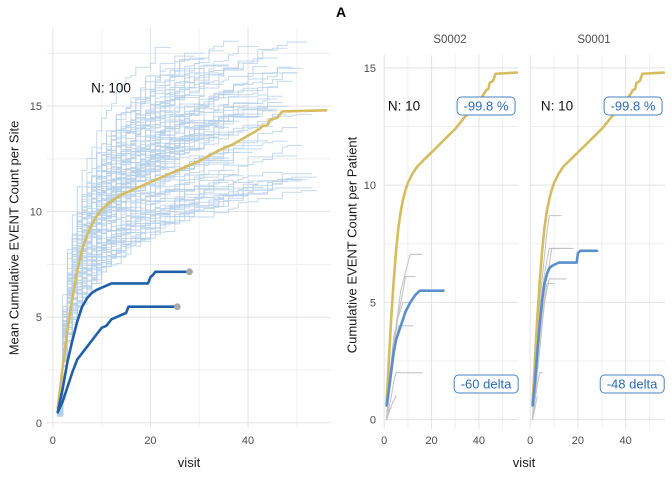  Describe the element at coordinates (111, 88) in the screenshot. I see `n-count-label-left: N: 100` at that location.